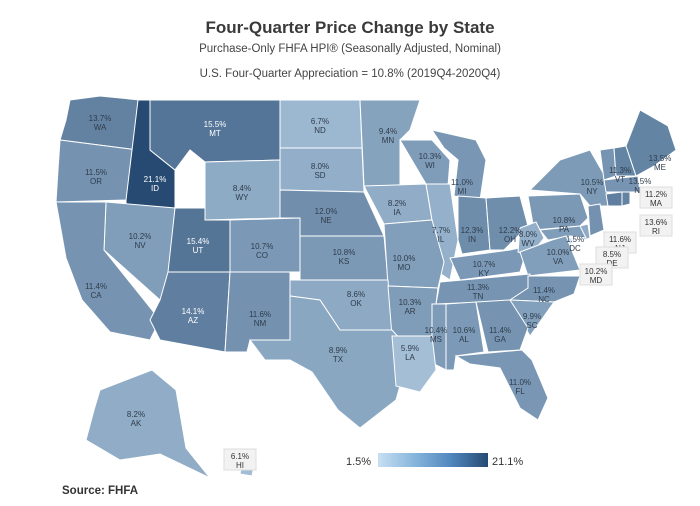 The width and height of the screenshot is (700, 506). What do you see at coordinates (404, 267) in the screenshot?
I see `state-abbr-mo: MO` at bounding box center [404, 267].